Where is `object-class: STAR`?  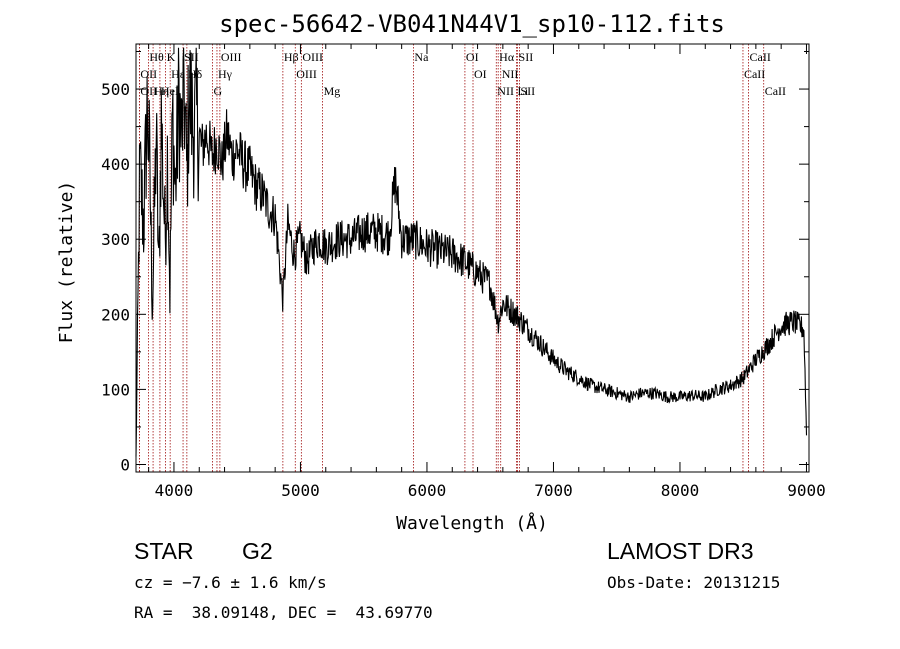 object-class: STAR is located at coordinates (164, 551).